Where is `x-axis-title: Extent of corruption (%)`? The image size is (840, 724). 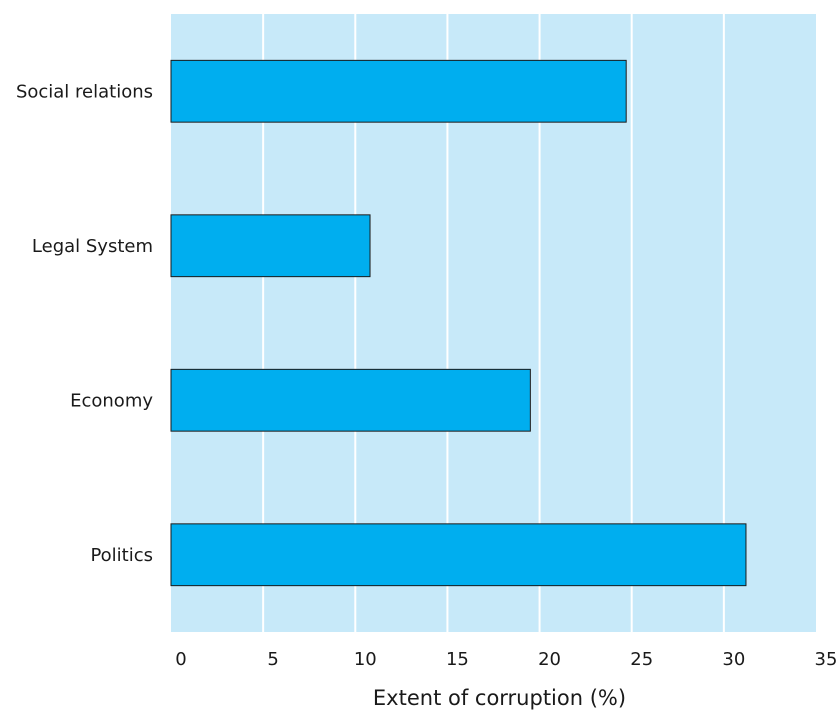
x-axis-title: Extent of corruption (%) is located at coordinates (499, 698).